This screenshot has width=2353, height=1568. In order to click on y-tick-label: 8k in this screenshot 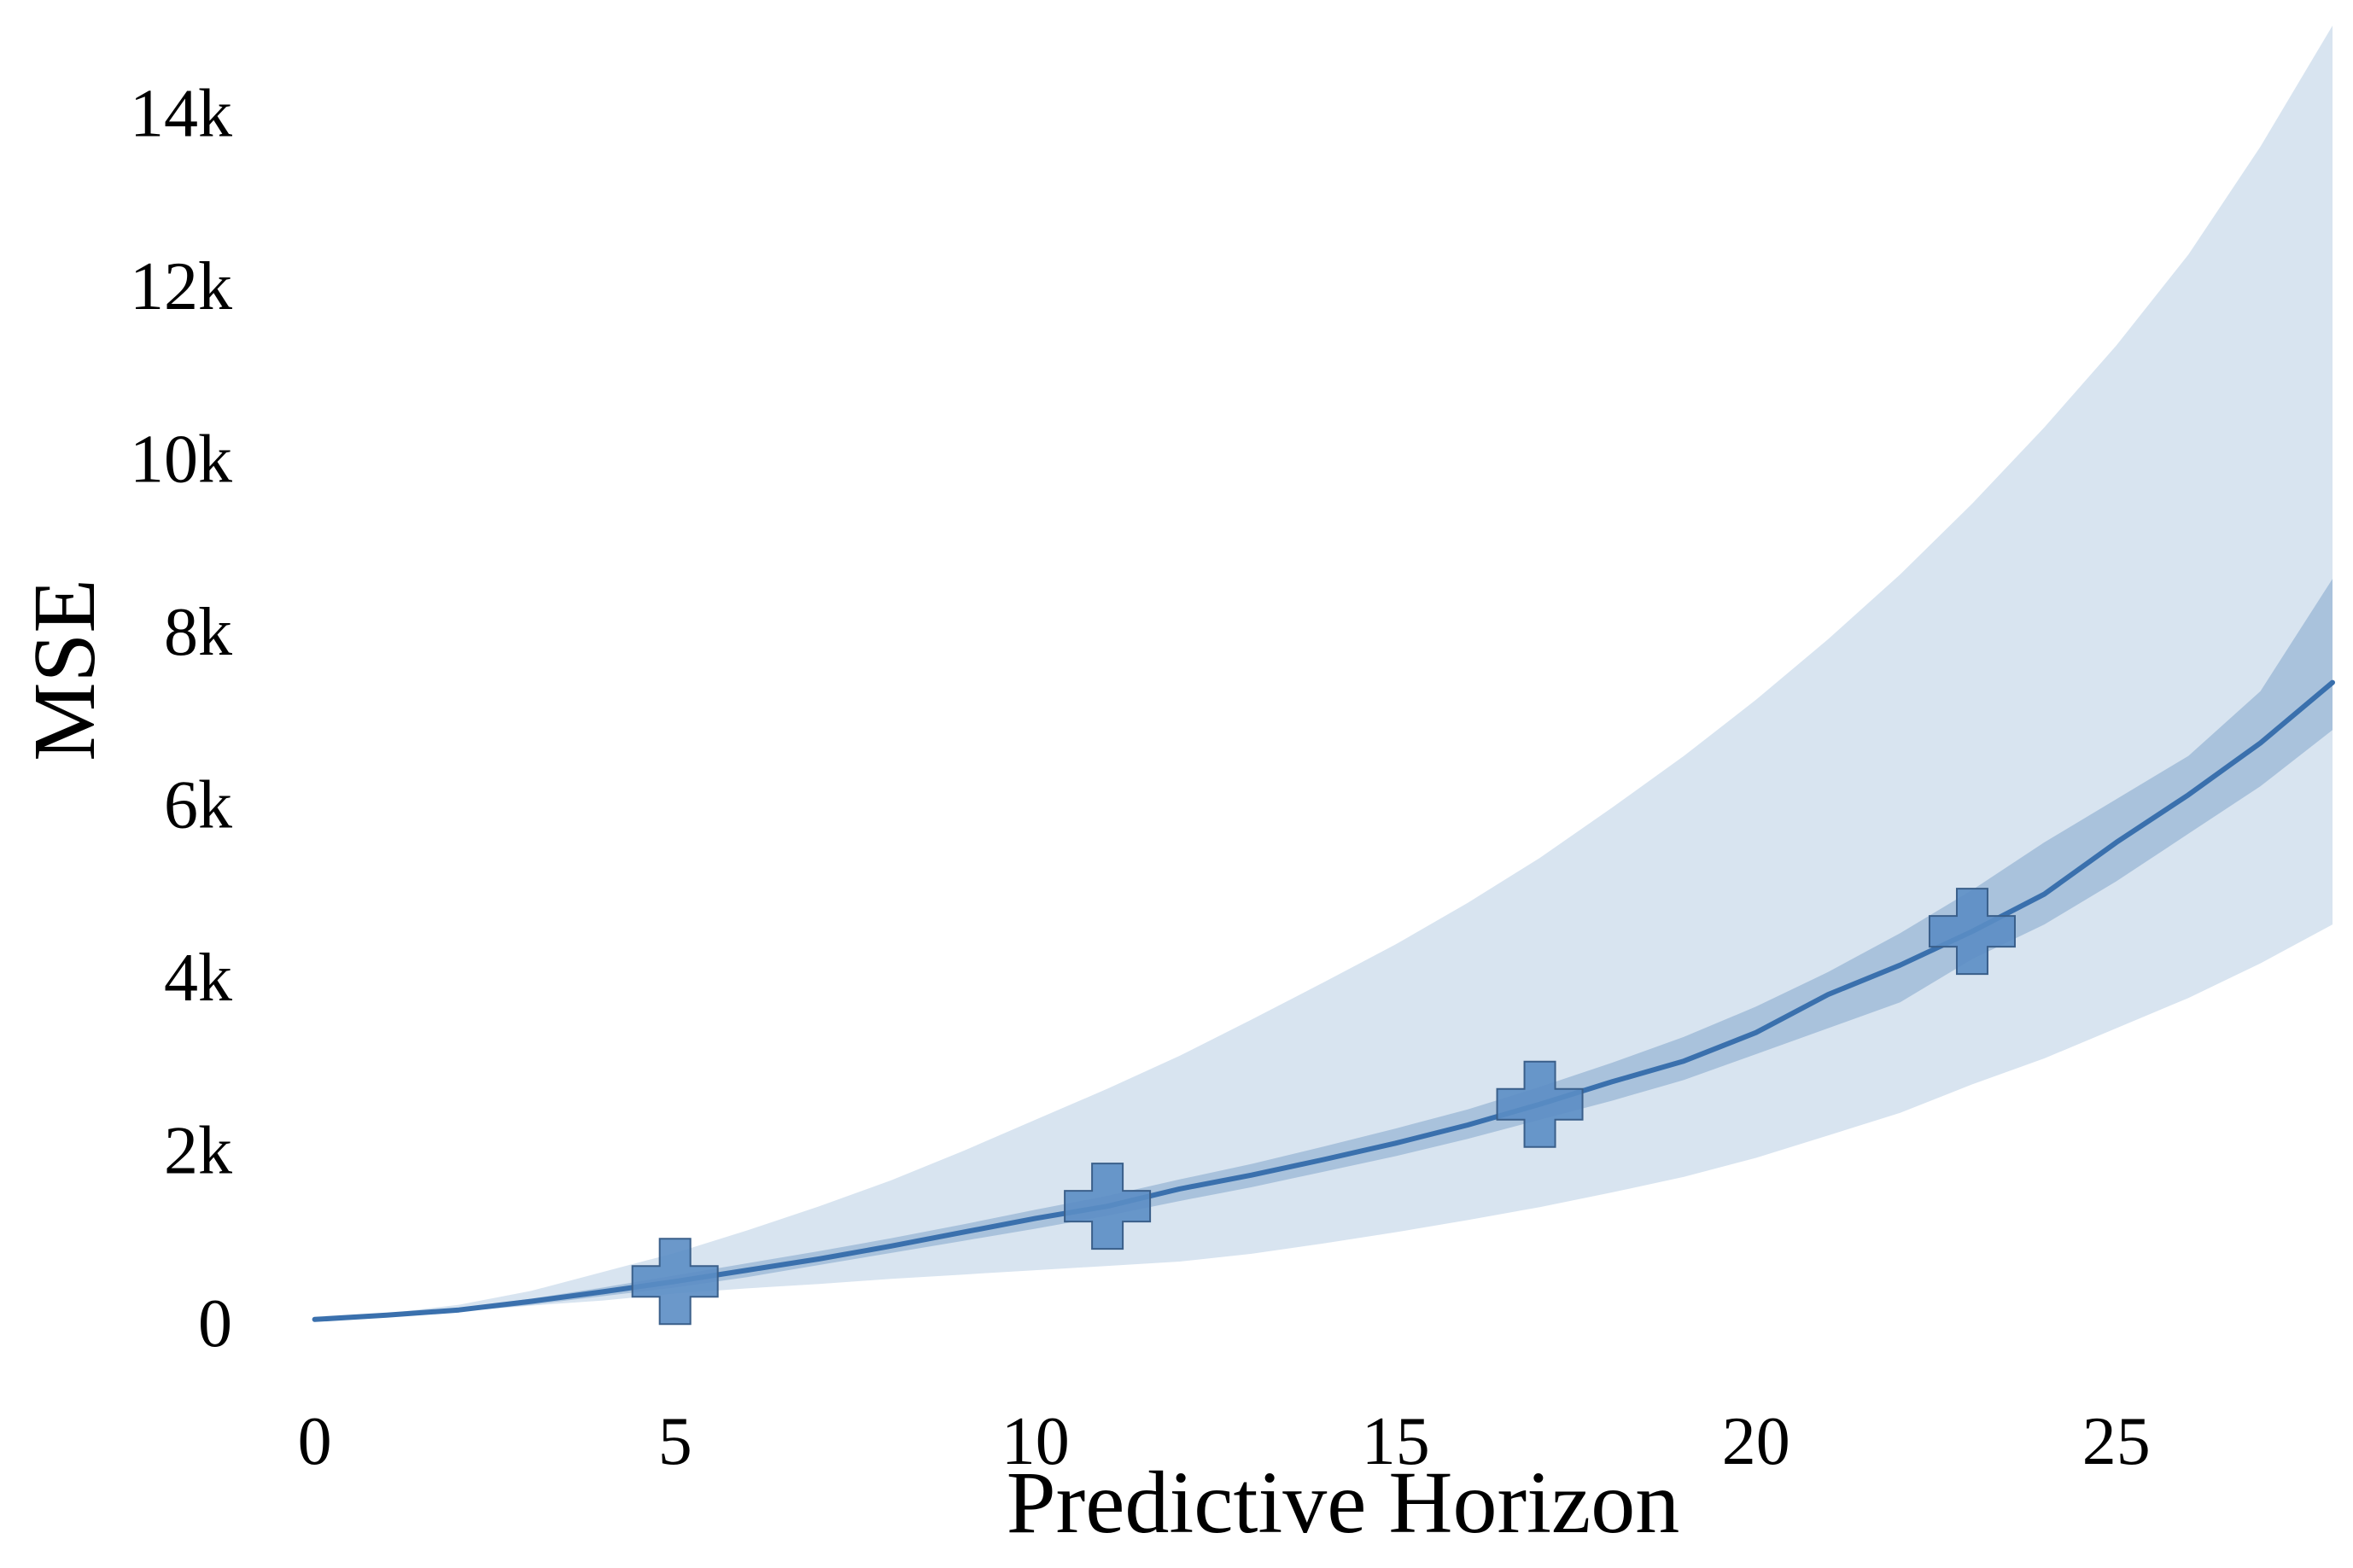, I will do `click(198, 632)`.